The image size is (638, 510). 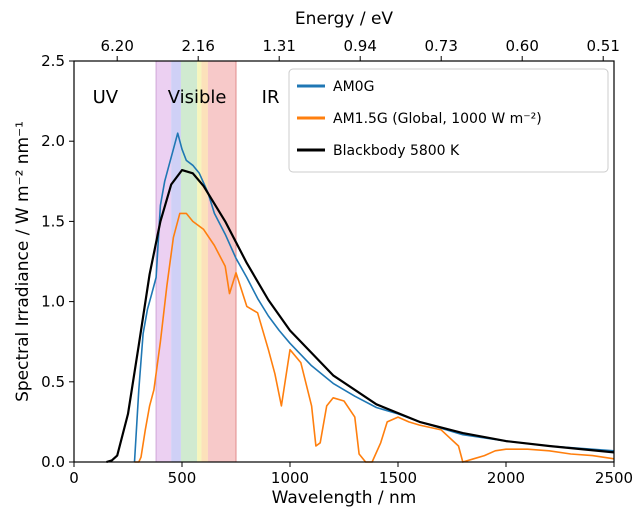 What do you see at coordinates (53, 141) in the screenshot?
I see `y-tick-label: 2.0` at bounding box center [53, 141].